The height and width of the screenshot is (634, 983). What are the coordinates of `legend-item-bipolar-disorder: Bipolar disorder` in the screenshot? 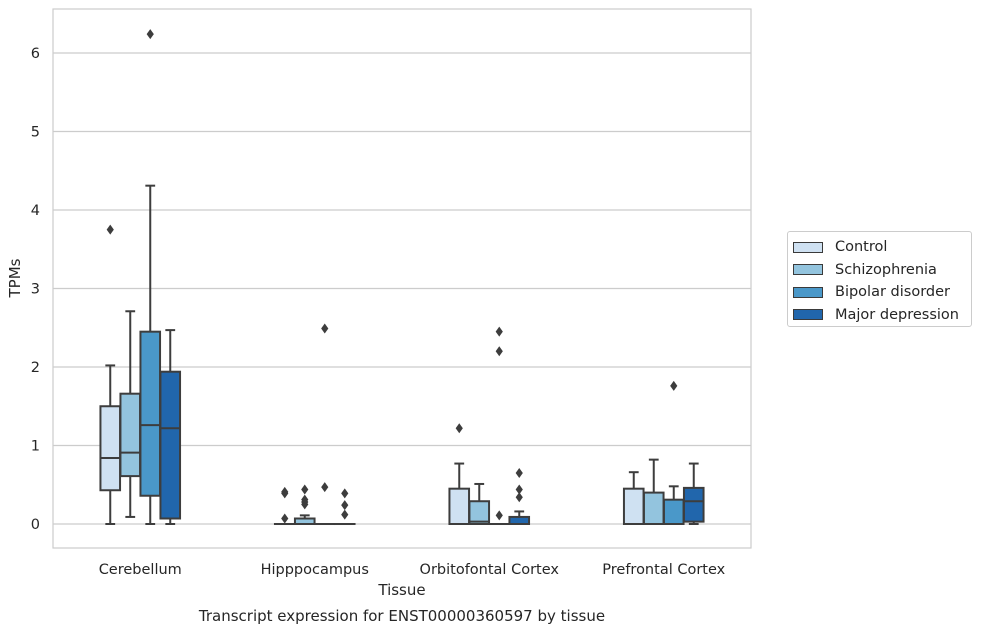 It's located at (882, 292).